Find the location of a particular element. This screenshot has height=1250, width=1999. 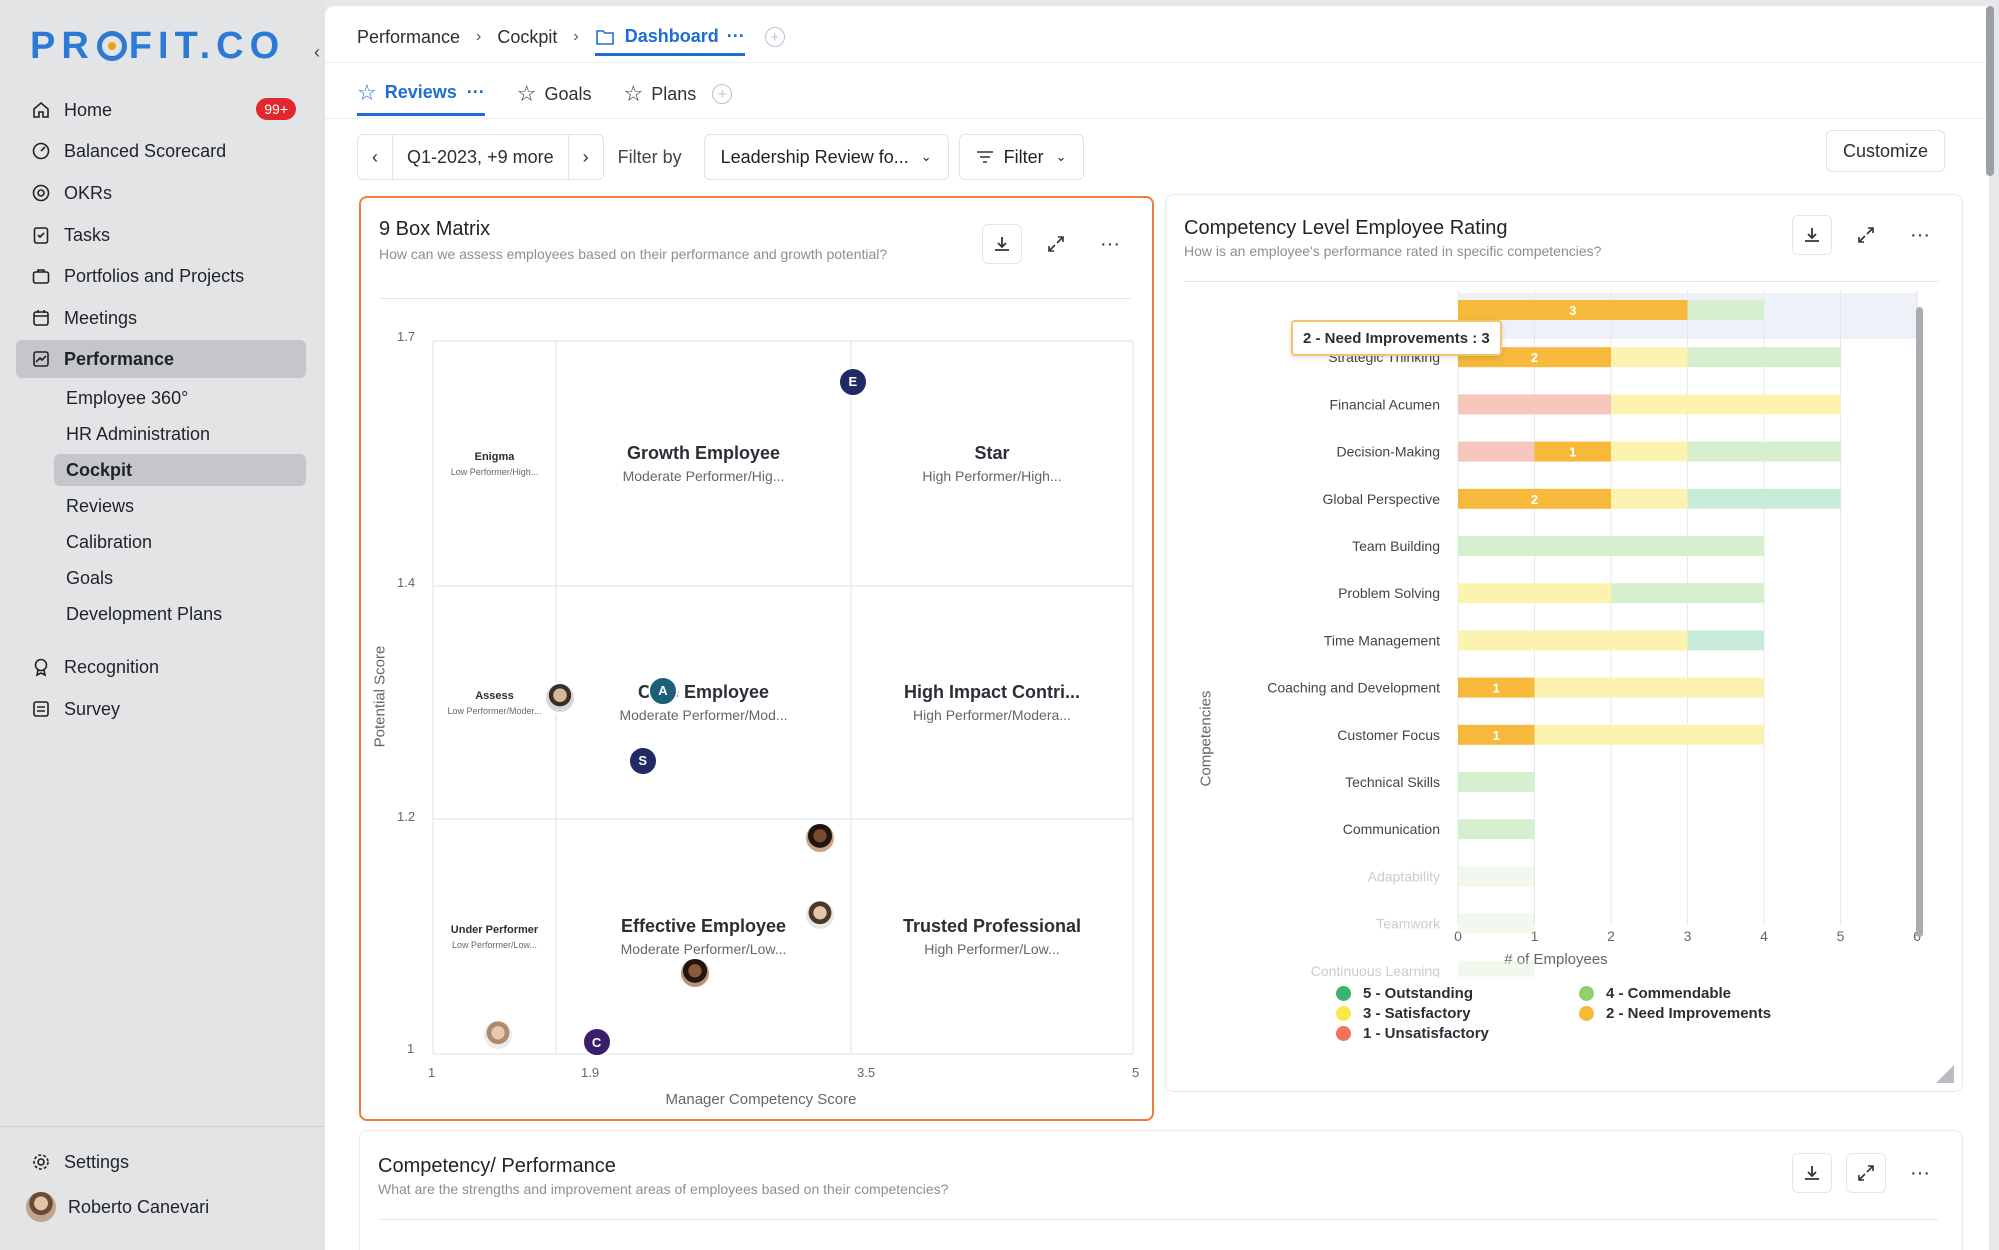

employee-marker: E is located at coordinates (852, 381).